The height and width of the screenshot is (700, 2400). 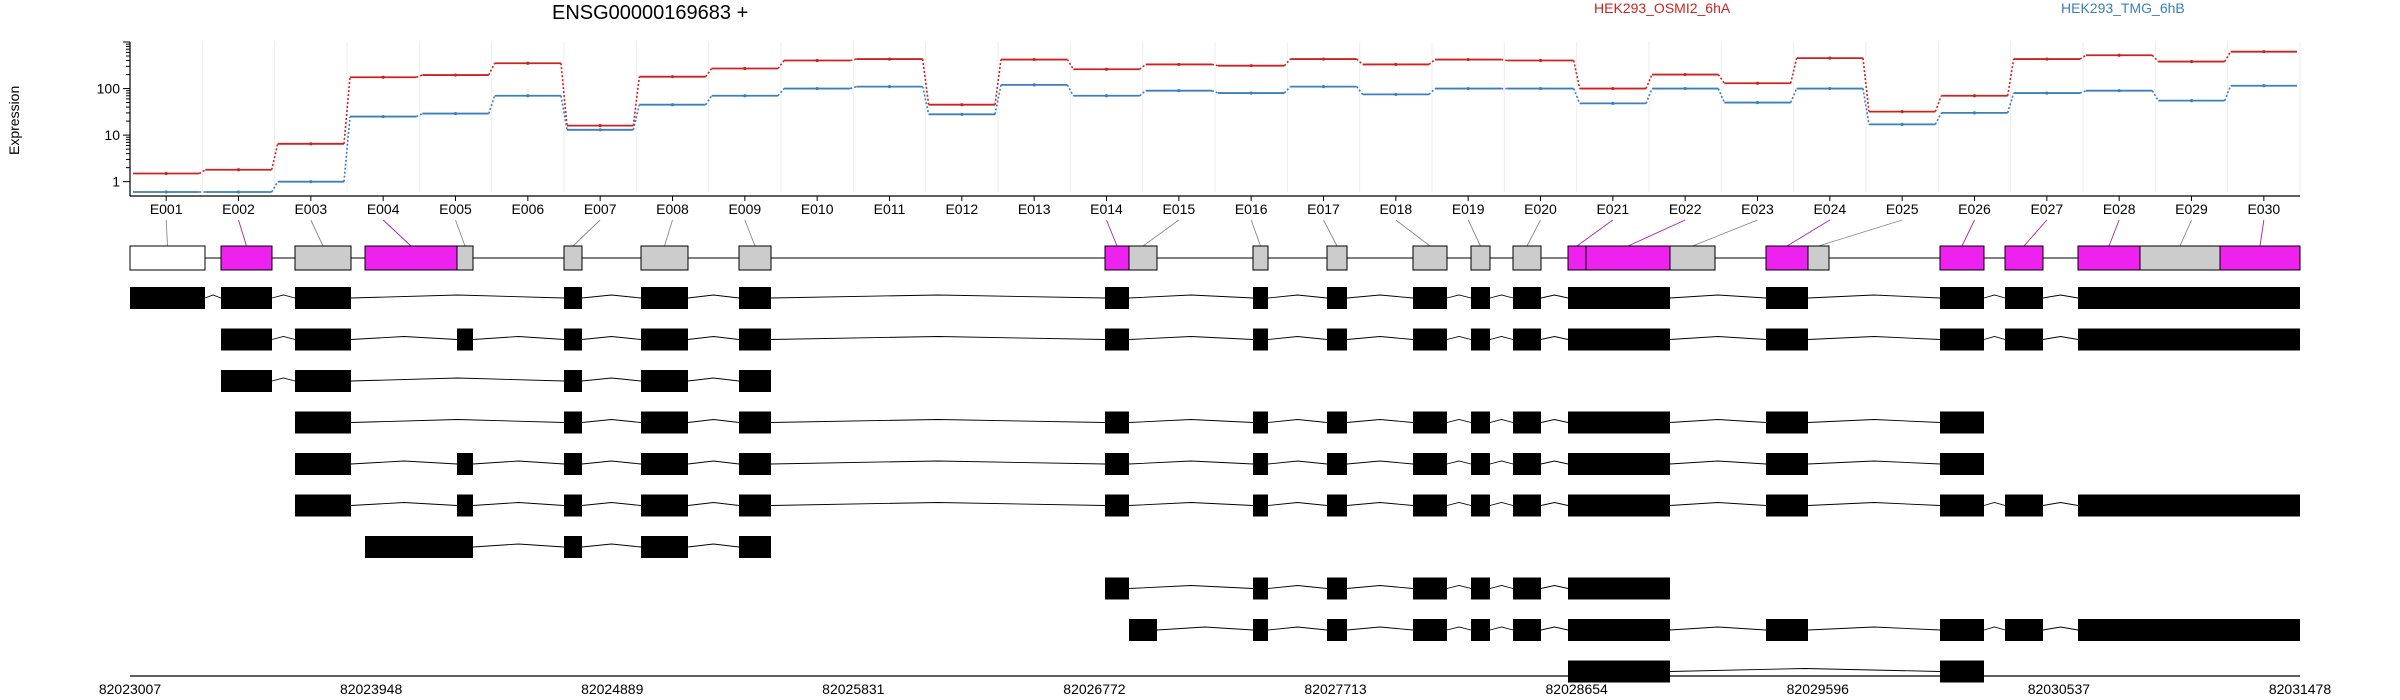 I want to click on exon-label: E002, so click(x=238, y=209).